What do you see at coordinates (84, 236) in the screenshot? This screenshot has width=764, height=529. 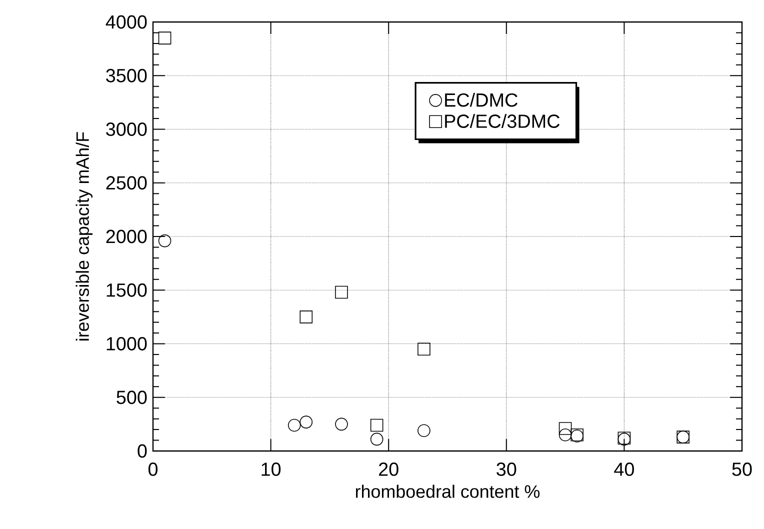 I see `y-axis-title: ireversible capacity mAh/F` at bounding box center [84, 236].